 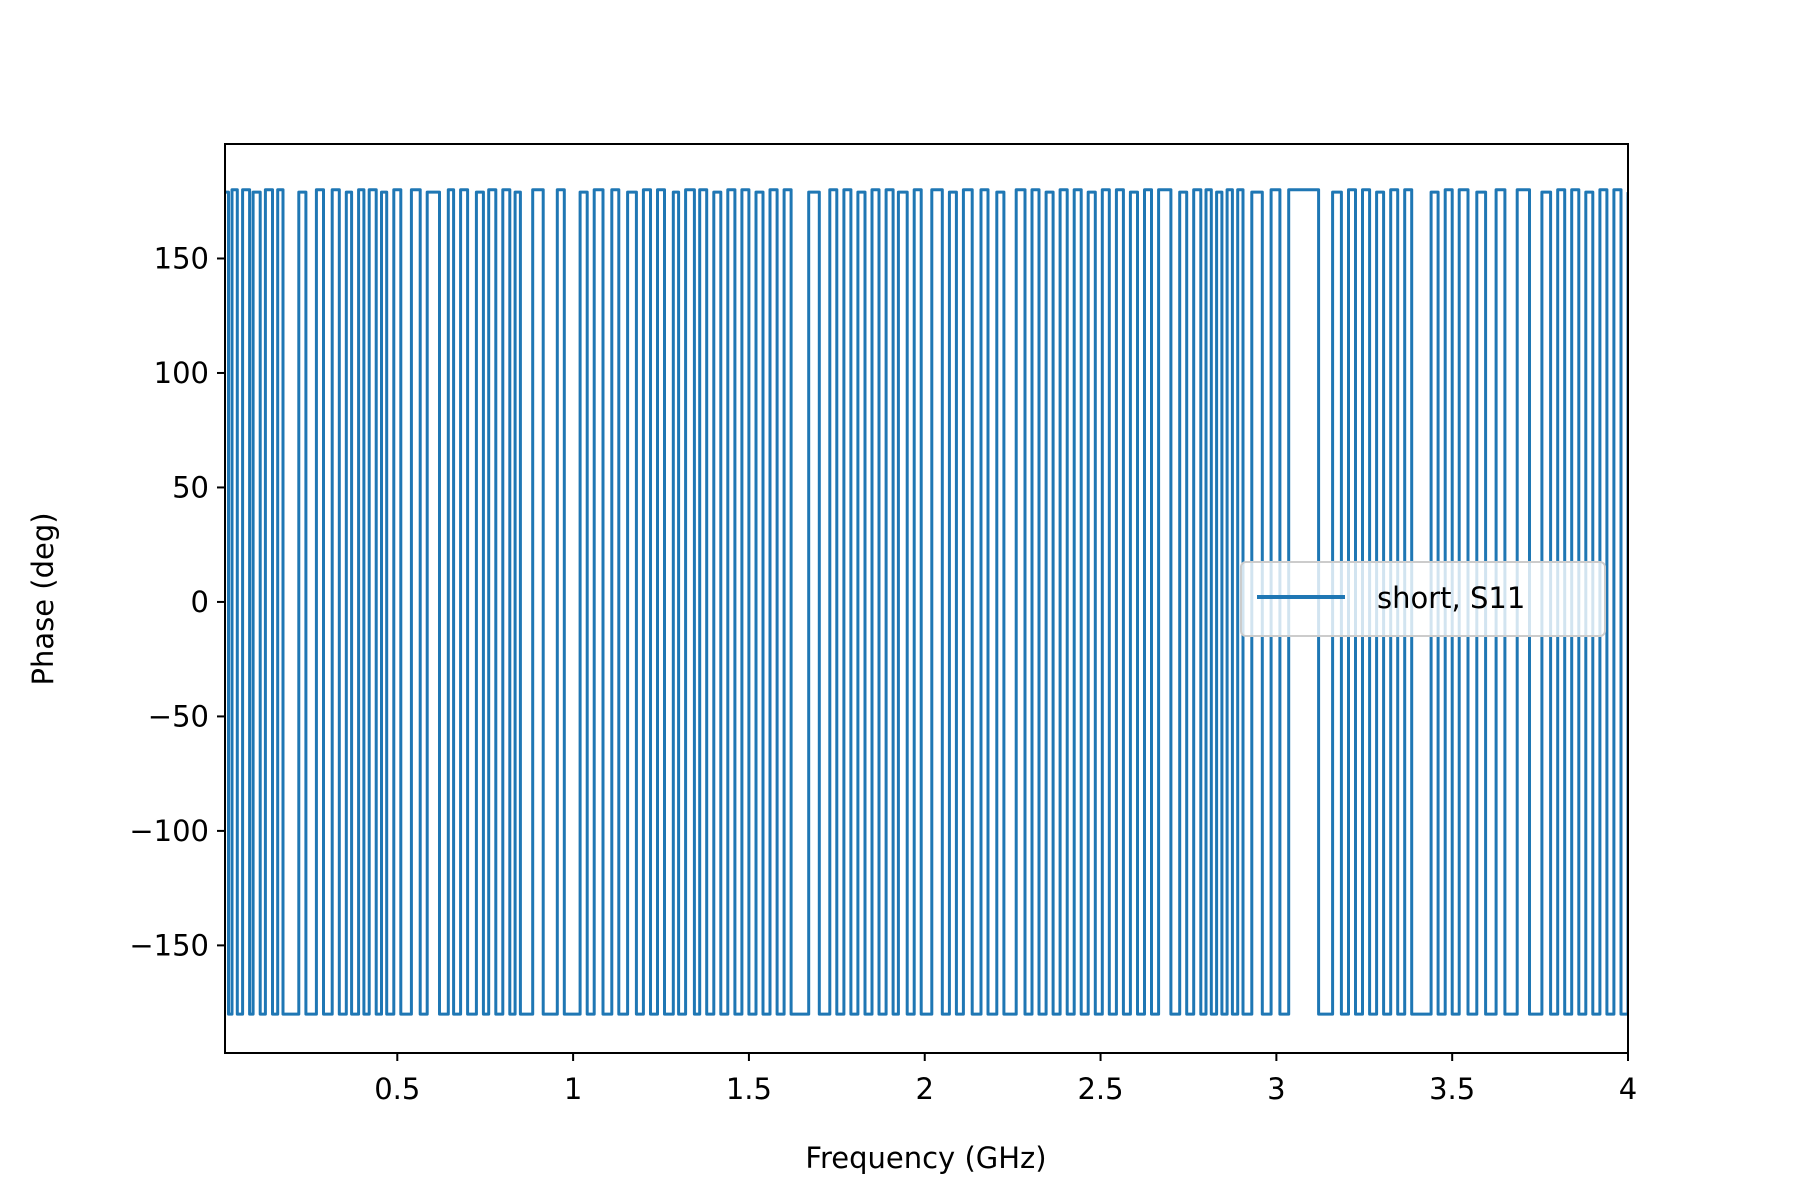 I want to click on x-axis: 0.5 1 1.5 2 2.5 3 3.5 4, so click(x=1005, y=1079).